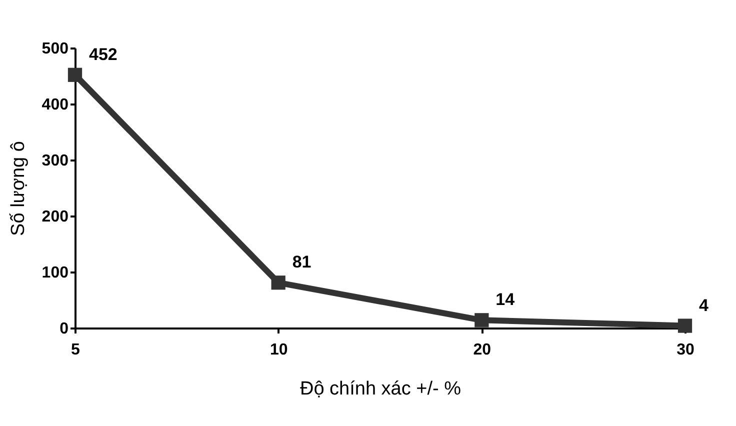 Image resolution: width=736 pixels, height=426 pixels. What do you see at coordinates (55, 217) in the screenshot?
I see `y-tick-label: 200` at bounding box center [55, 217].